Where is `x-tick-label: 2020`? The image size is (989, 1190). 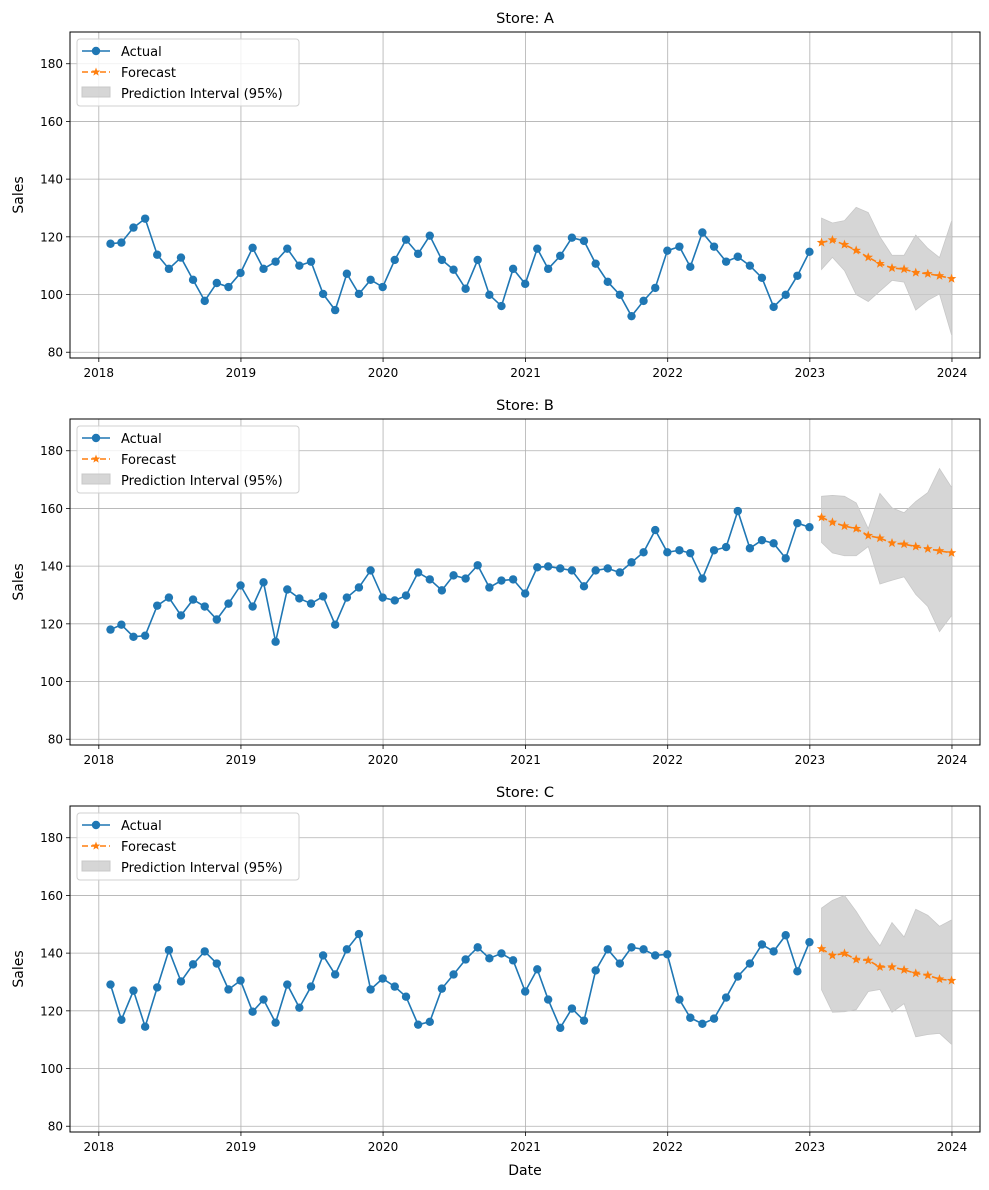 x-tick-label: 2020 is located at coordinates (383, 373).